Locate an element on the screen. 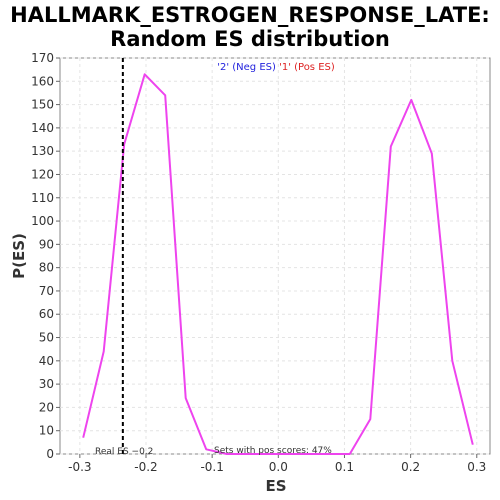 The height and width of the screenshot is (500, 500). legend-neg-entry: '2' (Neg ES) is located at coordinates (246, 67).